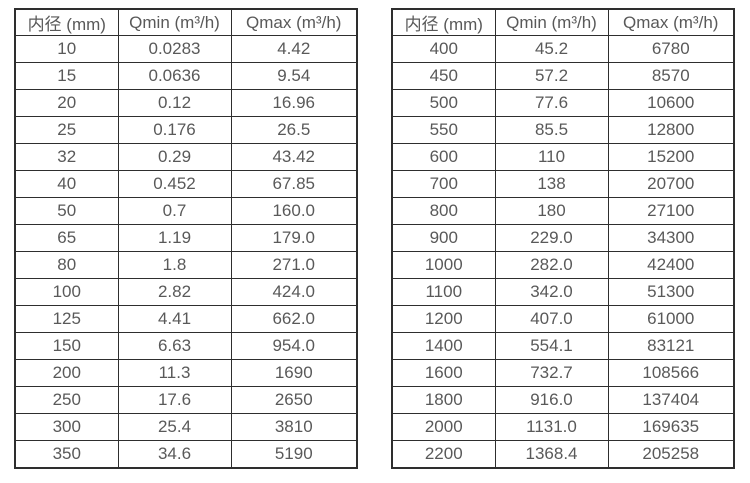 The image size is (750, 483). Describe the element at coordinates (186, 157) in the screenshot. I see `table-row: 32 0.29 43.42` at that location.